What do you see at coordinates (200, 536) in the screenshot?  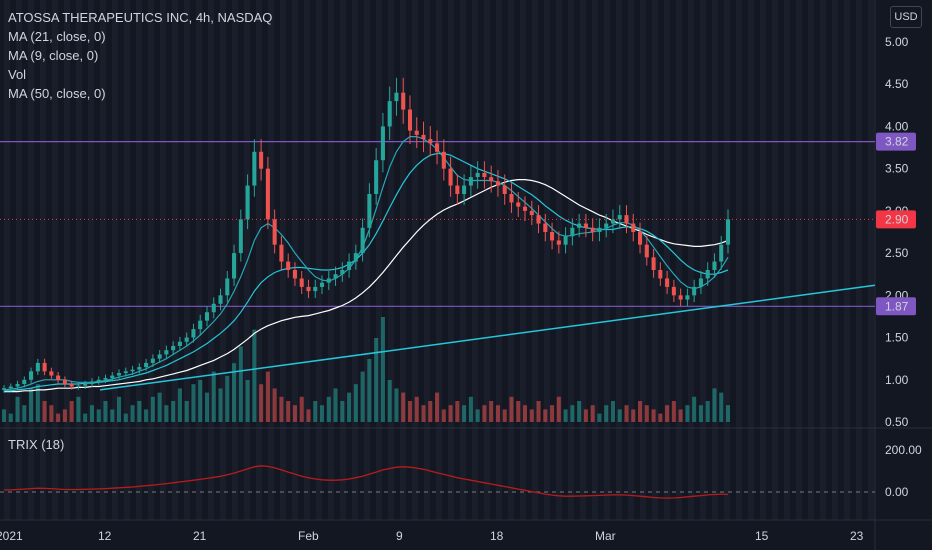 I see `time-tick-label: 21` at bounding box center [200, 536].